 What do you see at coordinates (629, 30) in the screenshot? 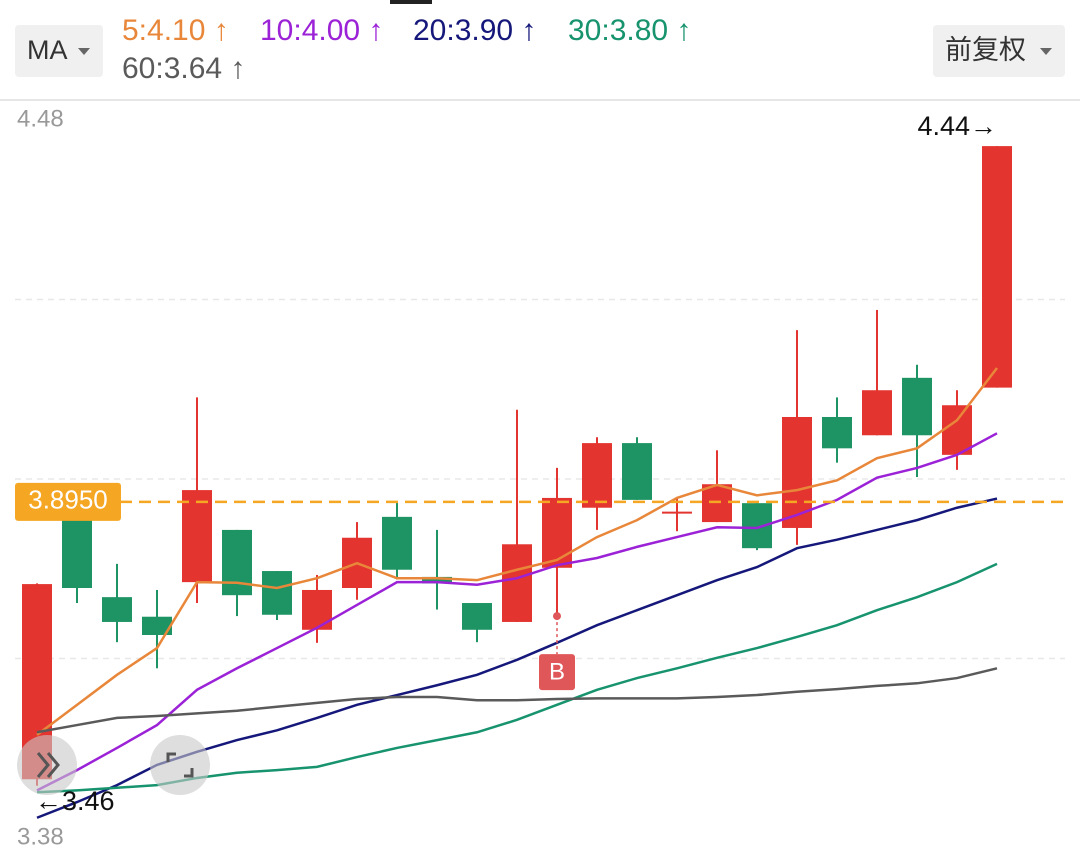
I see `legend-entry: 30:3.80 ↑` at bounding box center [629, 30].